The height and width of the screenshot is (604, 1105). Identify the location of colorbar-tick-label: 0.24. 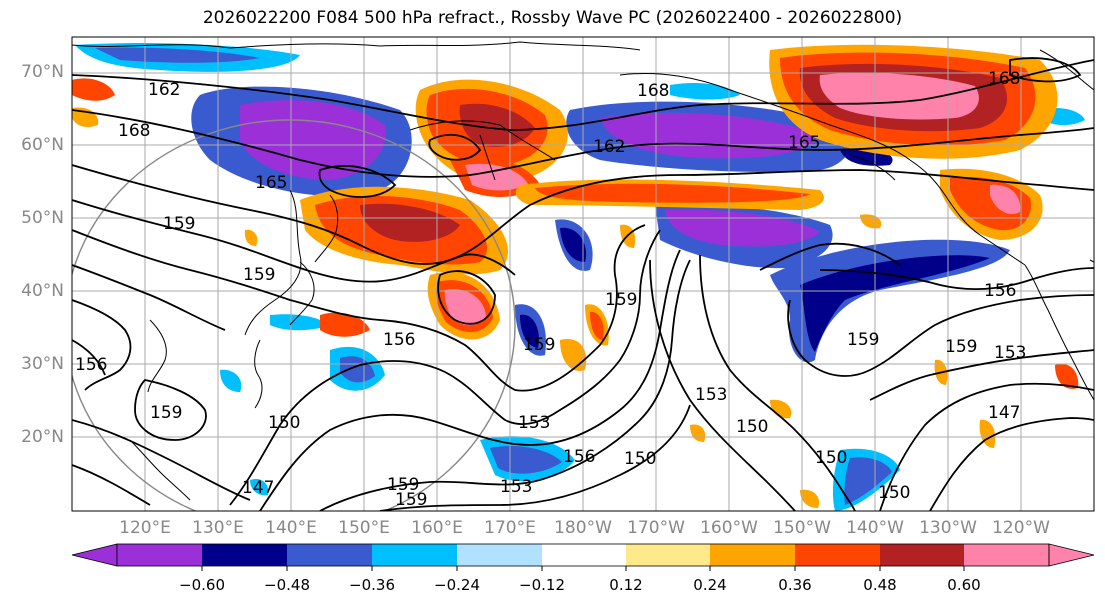
(710, 585).